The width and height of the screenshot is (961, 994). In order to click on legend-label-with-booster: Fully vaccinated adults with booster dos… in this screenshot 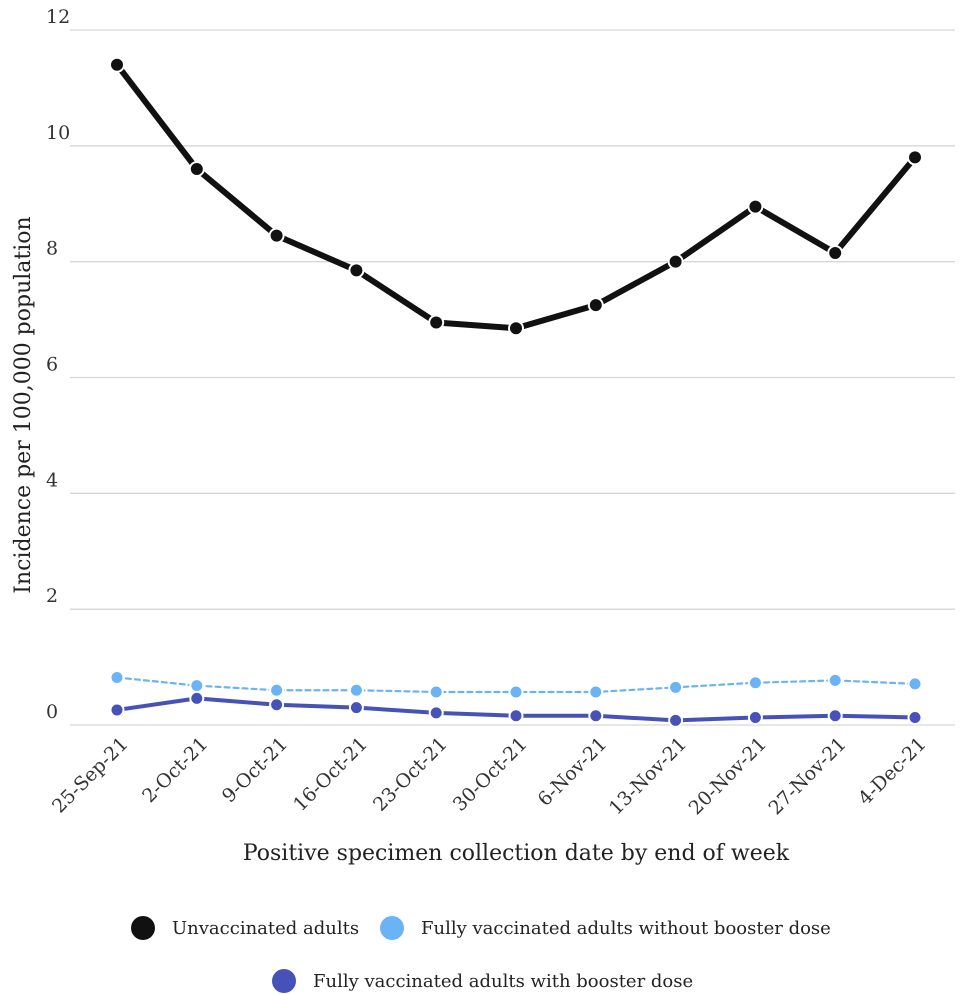, I will do `click(503, 981)`.